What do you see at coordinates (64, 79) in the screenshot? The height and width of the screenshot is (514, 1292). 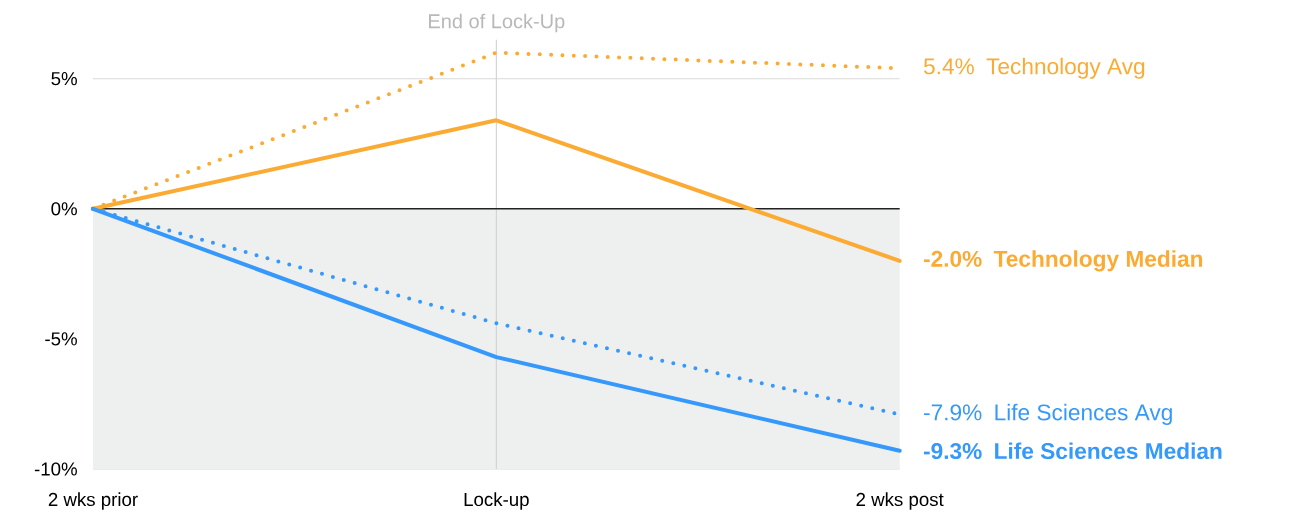 I see `y-tick-label: 5%` at bounding box center [64, 79].